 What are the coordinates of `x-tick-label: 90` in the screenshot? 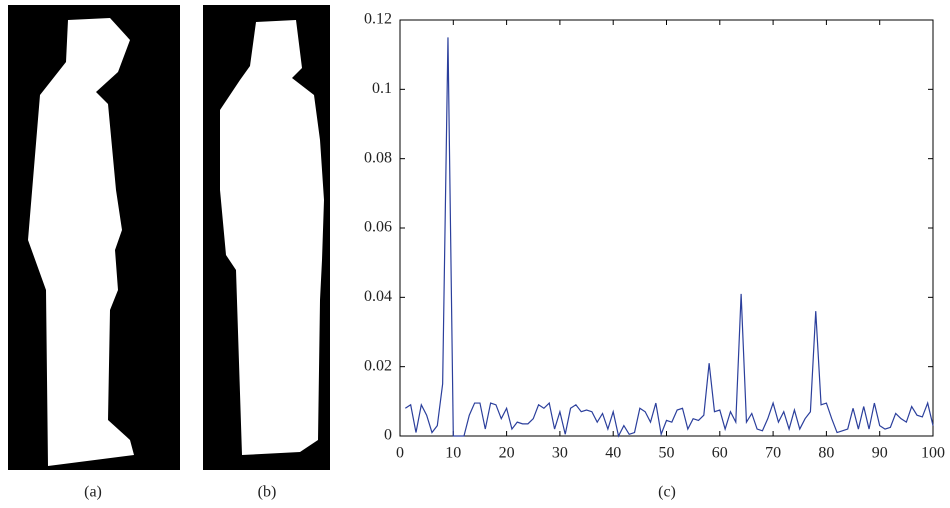 It's located at (880, 453).